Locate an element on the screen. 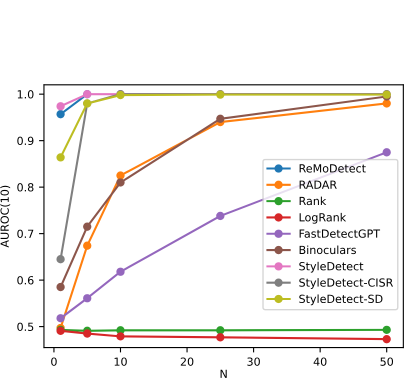  y-axis-title: AUROC(10) is located at coordinates (5, 217).